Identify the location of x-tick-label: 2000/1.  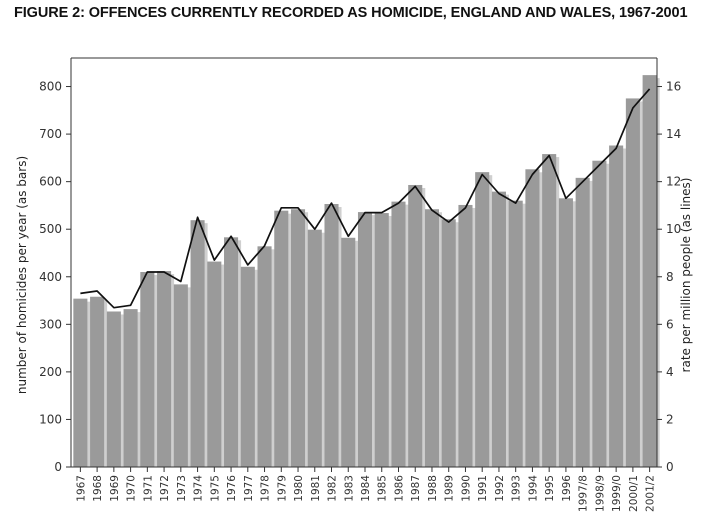
(634, 493).